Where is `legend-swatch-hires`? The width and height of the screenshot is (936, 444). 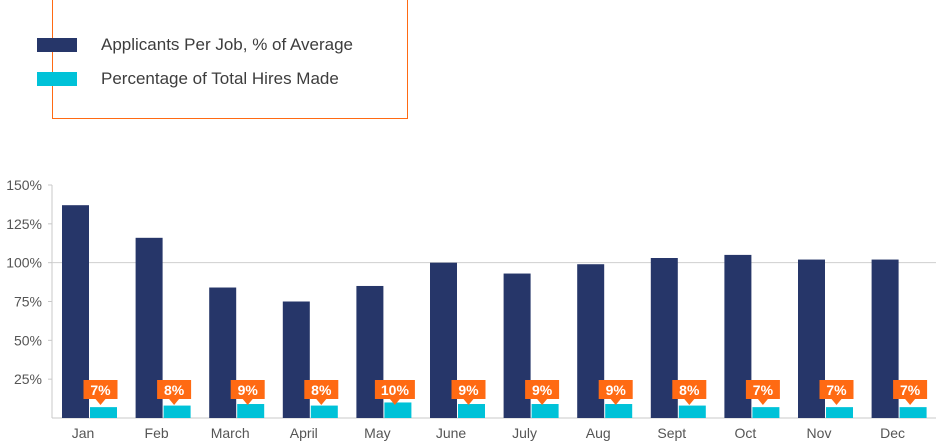
legend-swatch-hires is located at coordinates (57, 79).